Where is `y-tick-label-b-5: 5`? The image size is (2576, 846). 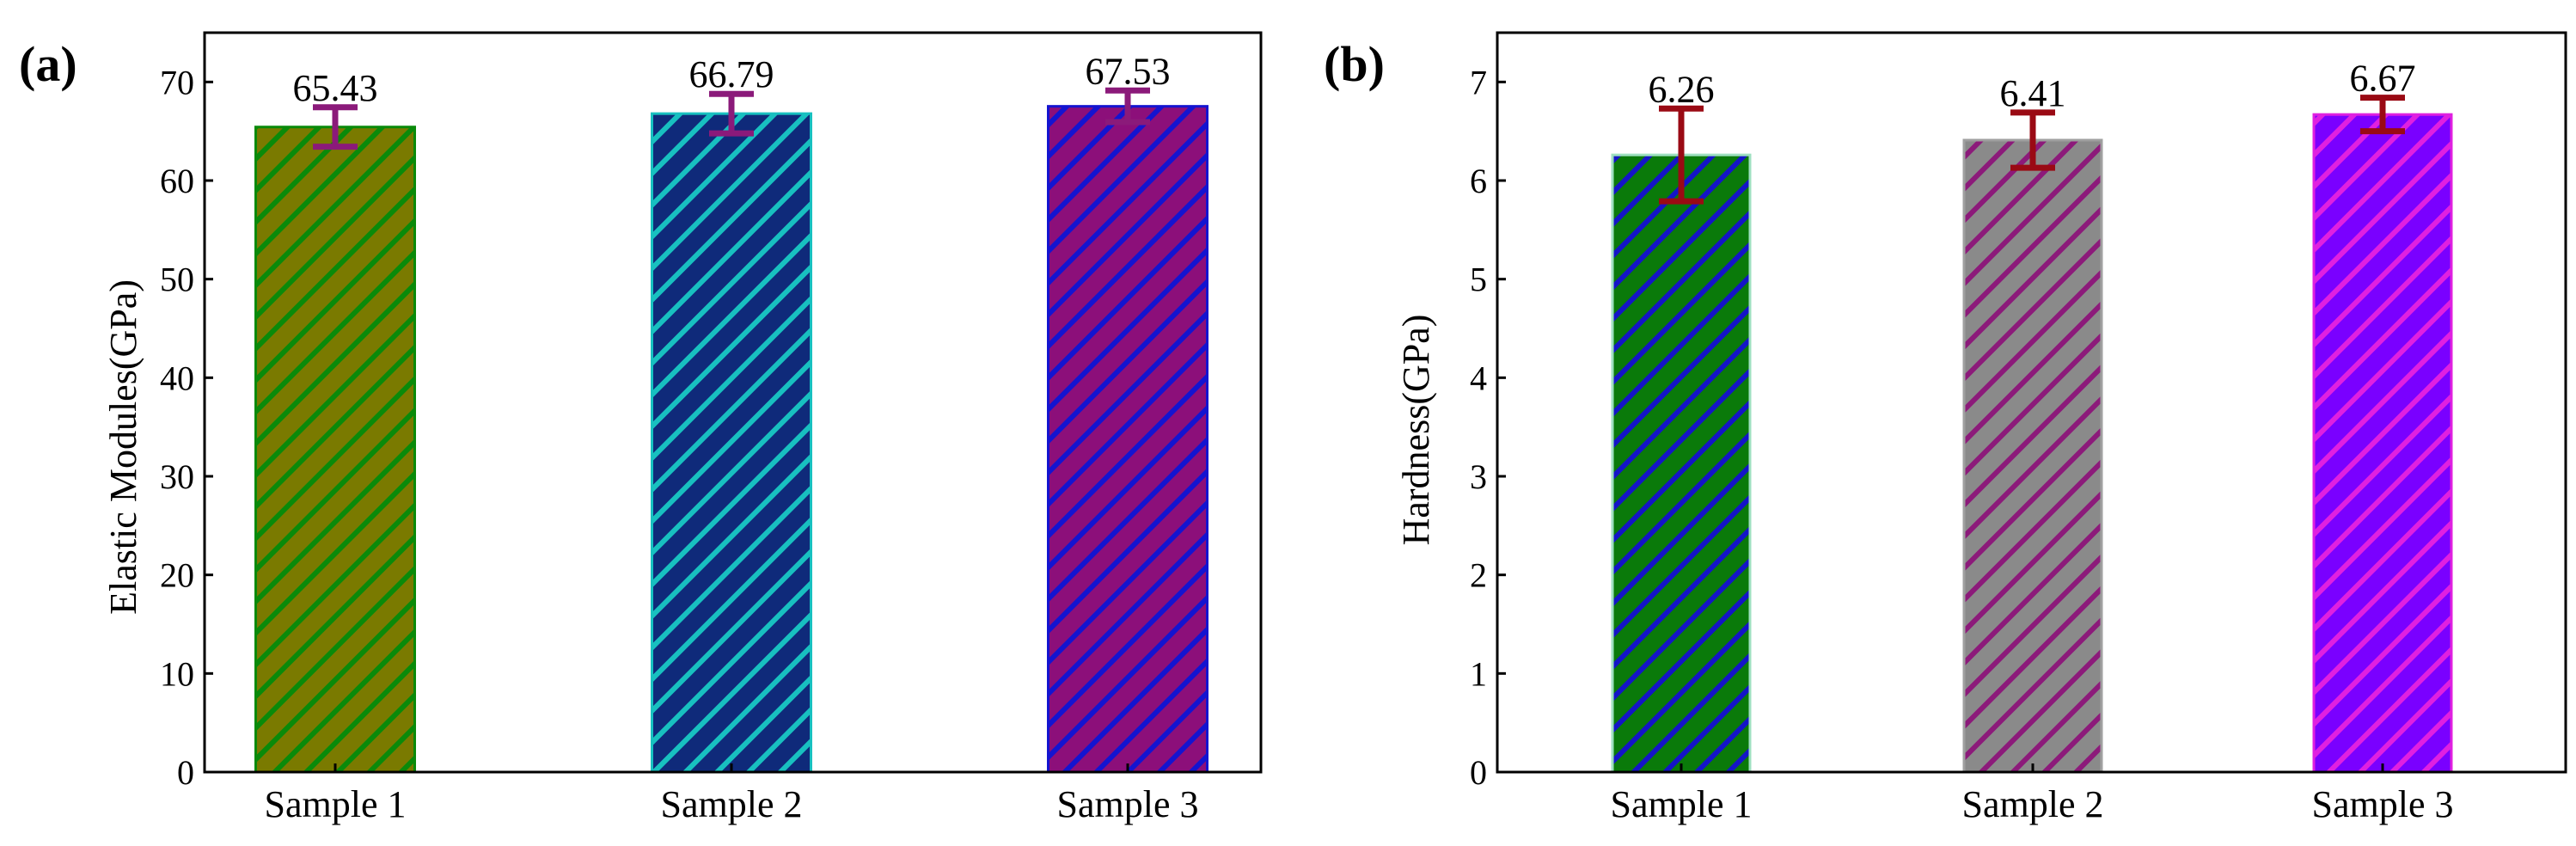 y-tick-label-b-5: 5 is located at coordinates (1478, 280).